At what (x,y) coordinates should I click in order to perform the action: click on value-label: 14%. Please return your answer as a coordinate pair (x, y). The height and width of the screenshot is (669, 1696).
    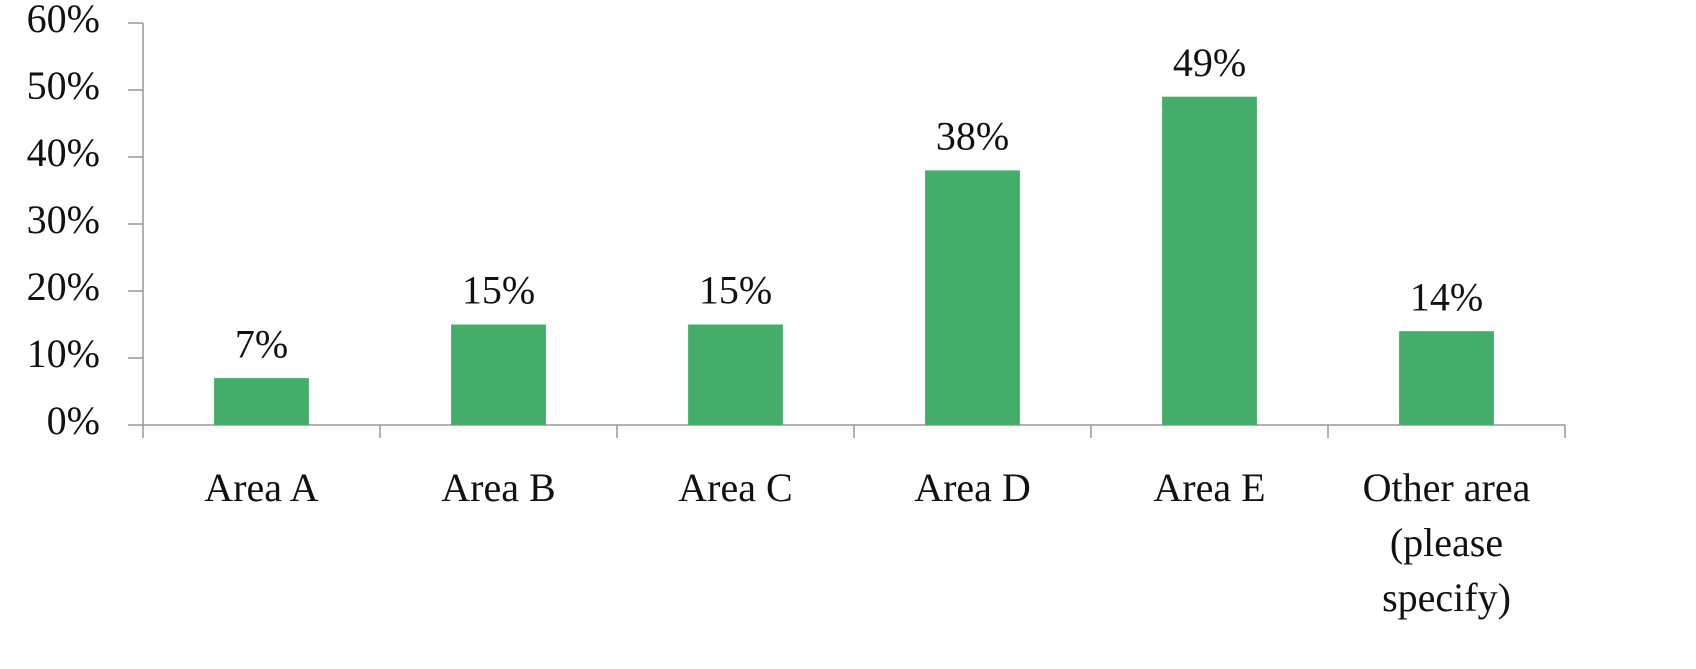
    Looking at the image, I should click on (1446, 296).